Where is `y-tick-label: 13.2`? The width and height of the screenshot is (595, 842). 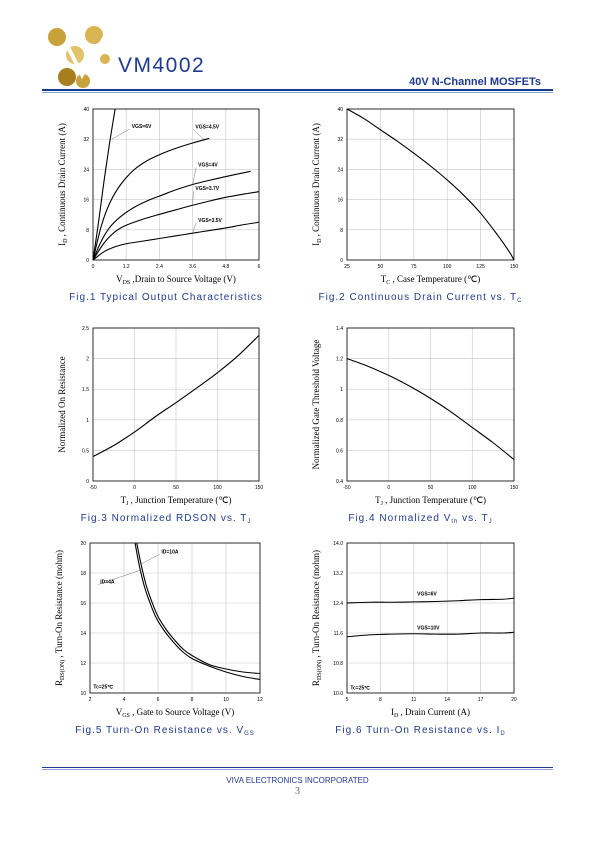 y-tick-label: 13.2 is located at coordinates (338, 574).